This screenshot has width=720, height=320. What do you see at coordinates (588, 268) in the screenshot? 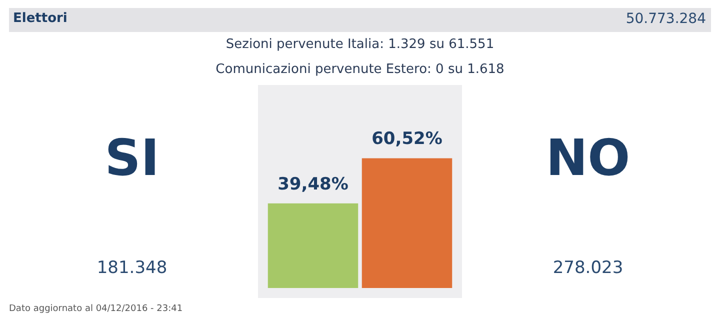
I see `annotation: 278.023` at bounding box center [588, 268].